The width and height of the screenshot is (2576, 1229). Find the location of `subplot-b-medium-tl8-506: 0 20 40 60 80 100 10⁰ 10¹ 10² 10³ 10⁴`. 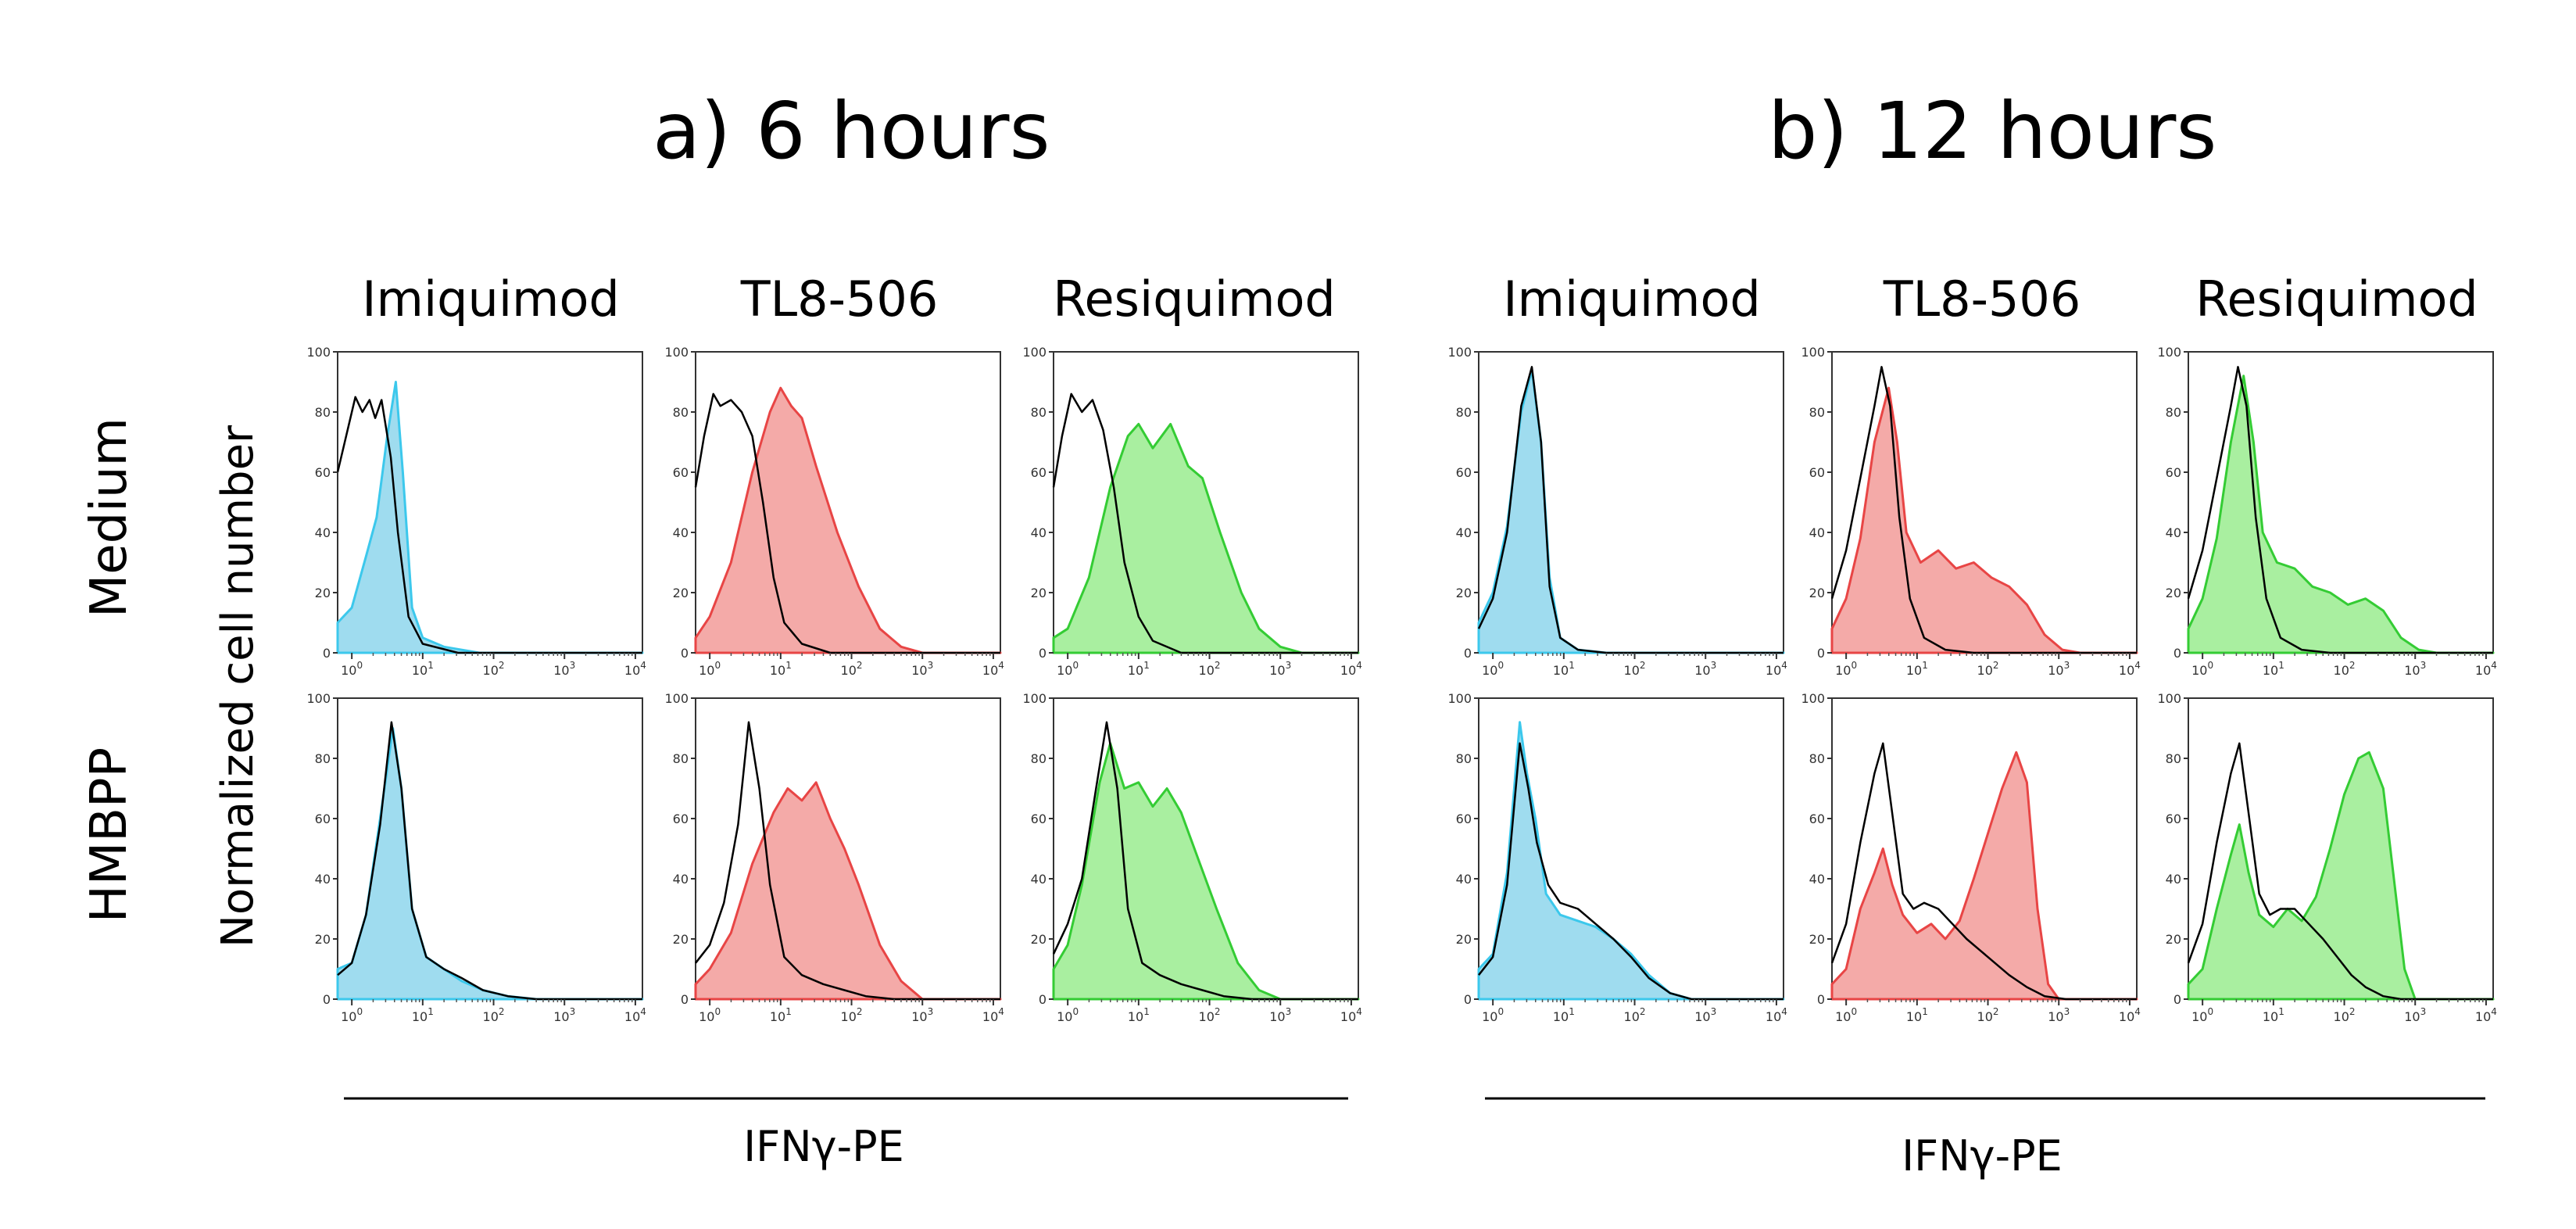

subplot-b-medium-tl8-506: 0 20 40 60 80 100 10⁰ 10¹ 10² 10³ 10⁴ is located at coordinates (1970, 511).